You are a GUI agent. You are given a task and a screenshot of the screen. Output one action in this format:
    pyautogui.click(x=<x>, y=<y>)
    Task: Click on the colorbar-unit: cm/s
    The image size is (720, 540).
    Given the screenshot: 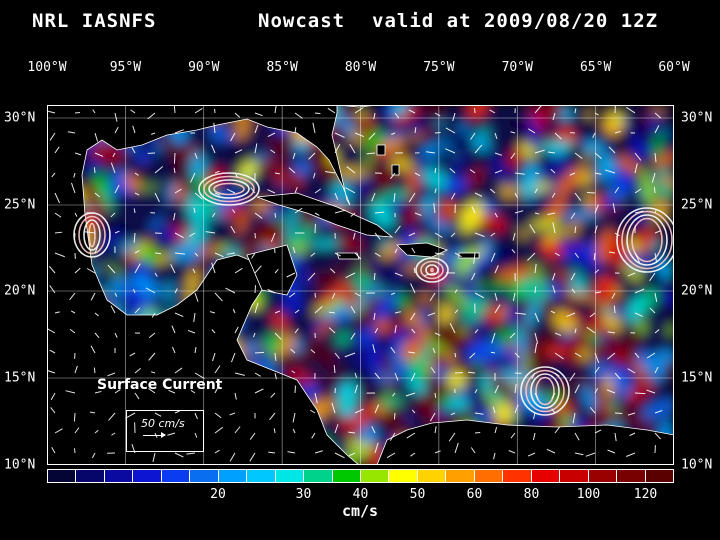 What is the action you would take?
    pyautogui.click(x=360, y=511)
    